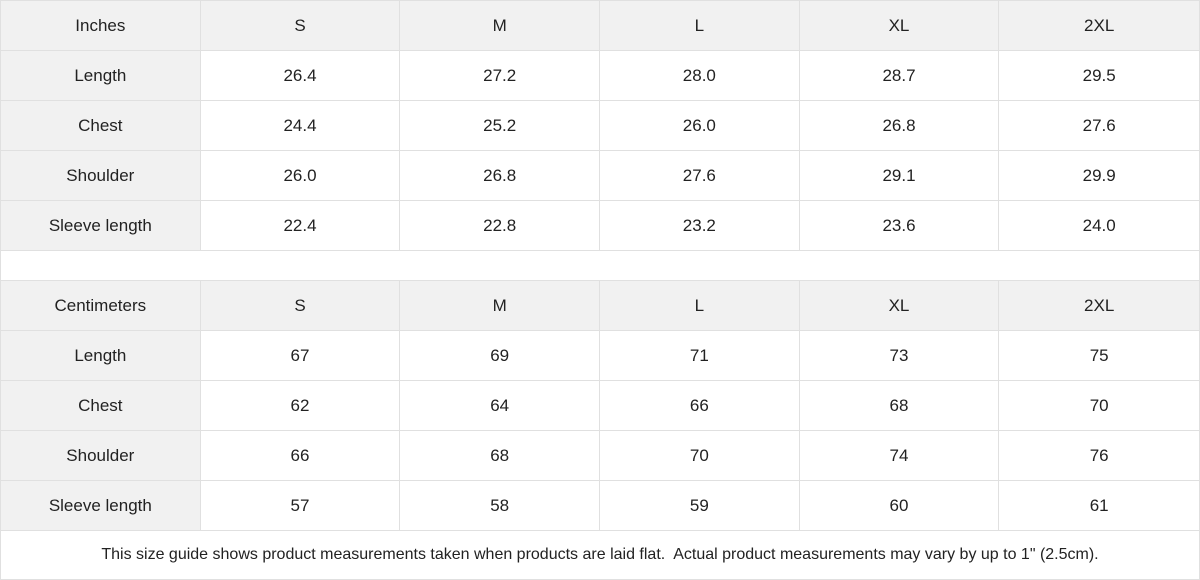  What do you see at coordinates (1099, 76) in the screenshot?
I see `measurement-value-cell: 29.5` at bounding box center [1099, 76].